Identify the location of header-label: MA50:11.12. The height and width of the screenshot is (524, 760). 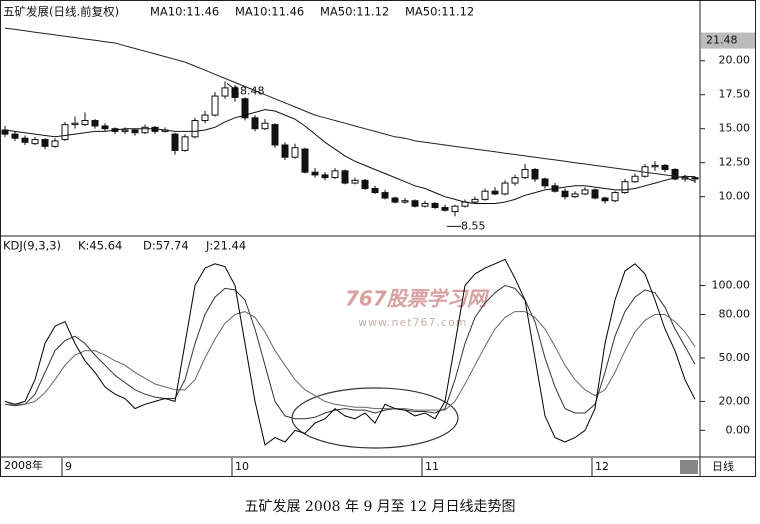
(439, 12).